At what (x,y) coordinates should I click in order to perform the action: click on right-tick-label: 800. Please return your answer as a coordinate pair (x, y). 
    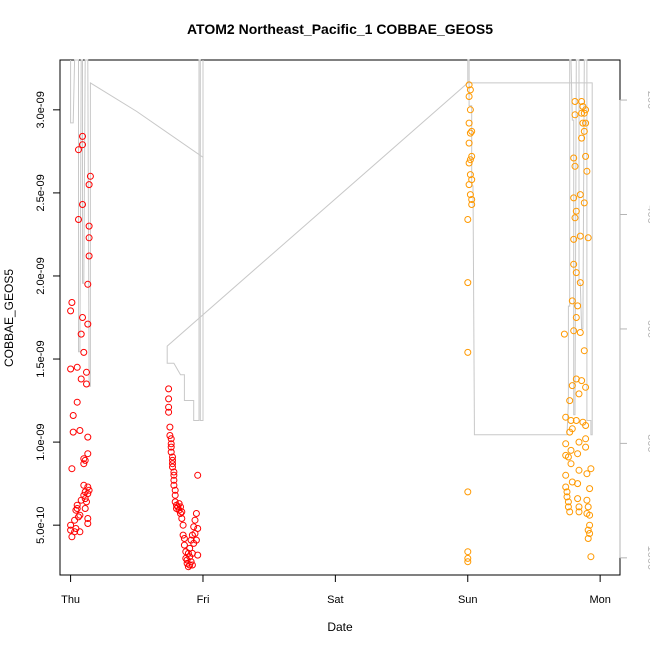
    Looking at the image, I should click on (647, 443).